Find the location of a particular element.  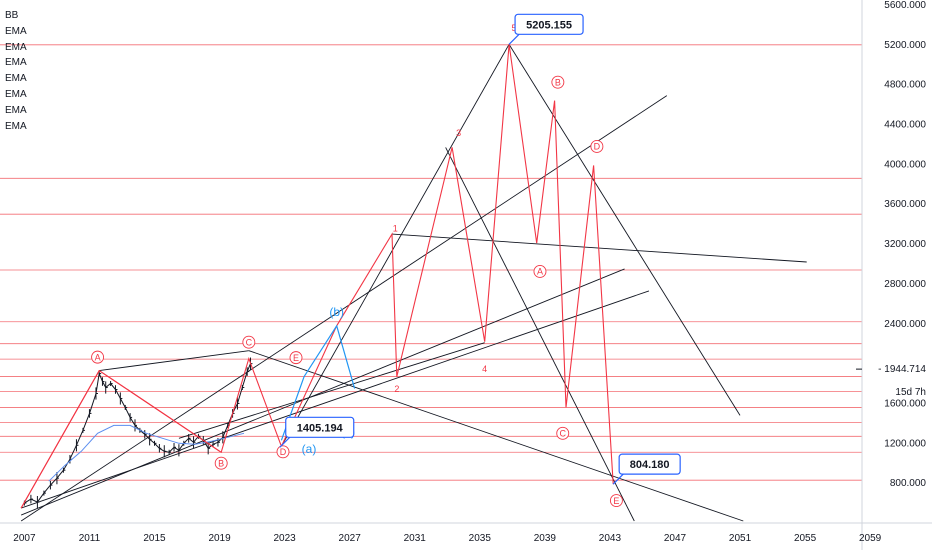

price-tick-label: 4000.000 is located at coordinates (905, 164).